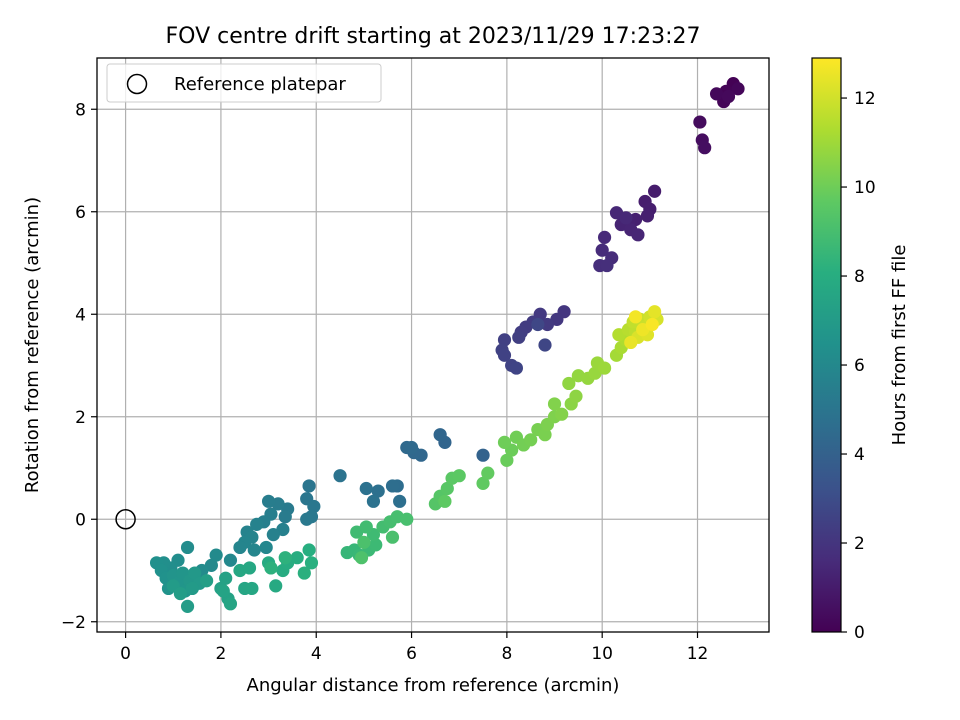 This screenshot has height=720, width=960. Describe the element at coordinates (411, 654) in the screenshot. I see `x-tick-label: 6` at that location.